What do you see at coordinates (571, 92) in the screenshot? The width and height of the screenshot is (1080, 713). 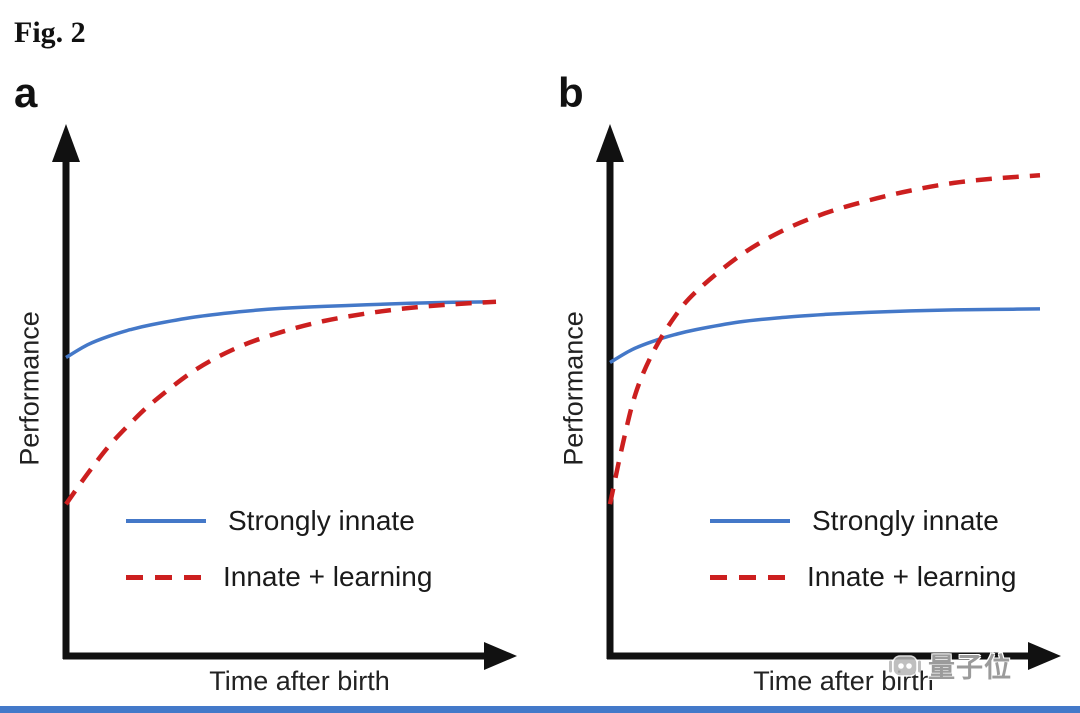 I see `panel-b-label: b` at bounding box center [571, 92].